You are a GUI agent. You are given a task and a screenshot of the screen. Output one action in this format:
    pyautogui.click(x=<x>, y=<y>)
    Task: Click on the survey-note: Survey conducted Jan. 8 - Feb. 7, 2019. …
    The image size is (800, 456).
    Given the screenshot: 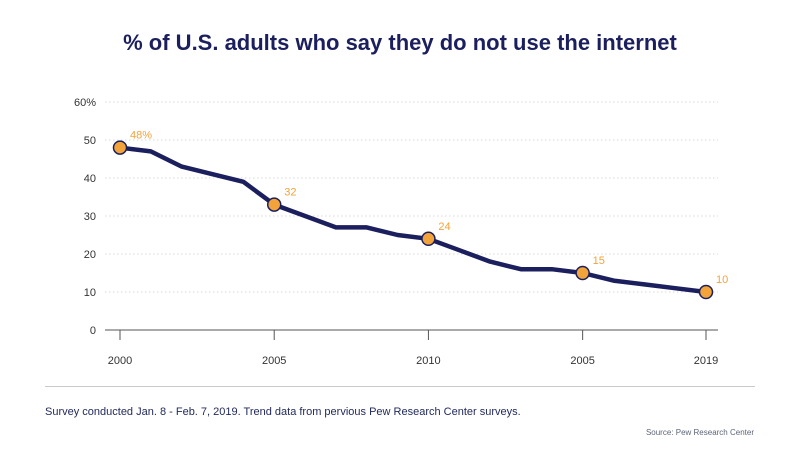 What is the action you would take?
    pyautogui.click(x=283, y=412)
    